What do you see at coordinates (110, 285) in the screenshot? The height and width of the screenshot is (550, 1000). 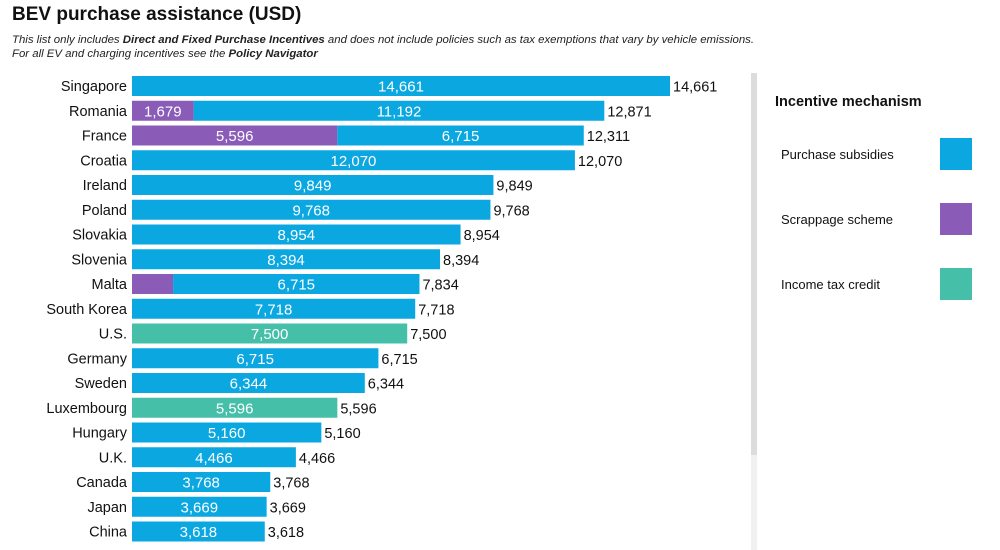 I see `category-label: Malta` at bounding box center [110, 285].